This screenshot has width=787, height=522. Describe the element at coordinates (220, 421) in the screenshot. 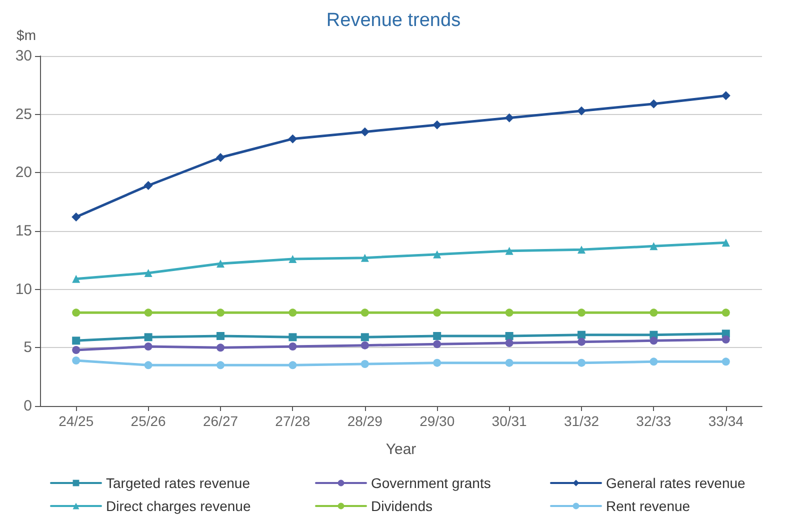

I see `x-tick-label: 26/27` at that location.